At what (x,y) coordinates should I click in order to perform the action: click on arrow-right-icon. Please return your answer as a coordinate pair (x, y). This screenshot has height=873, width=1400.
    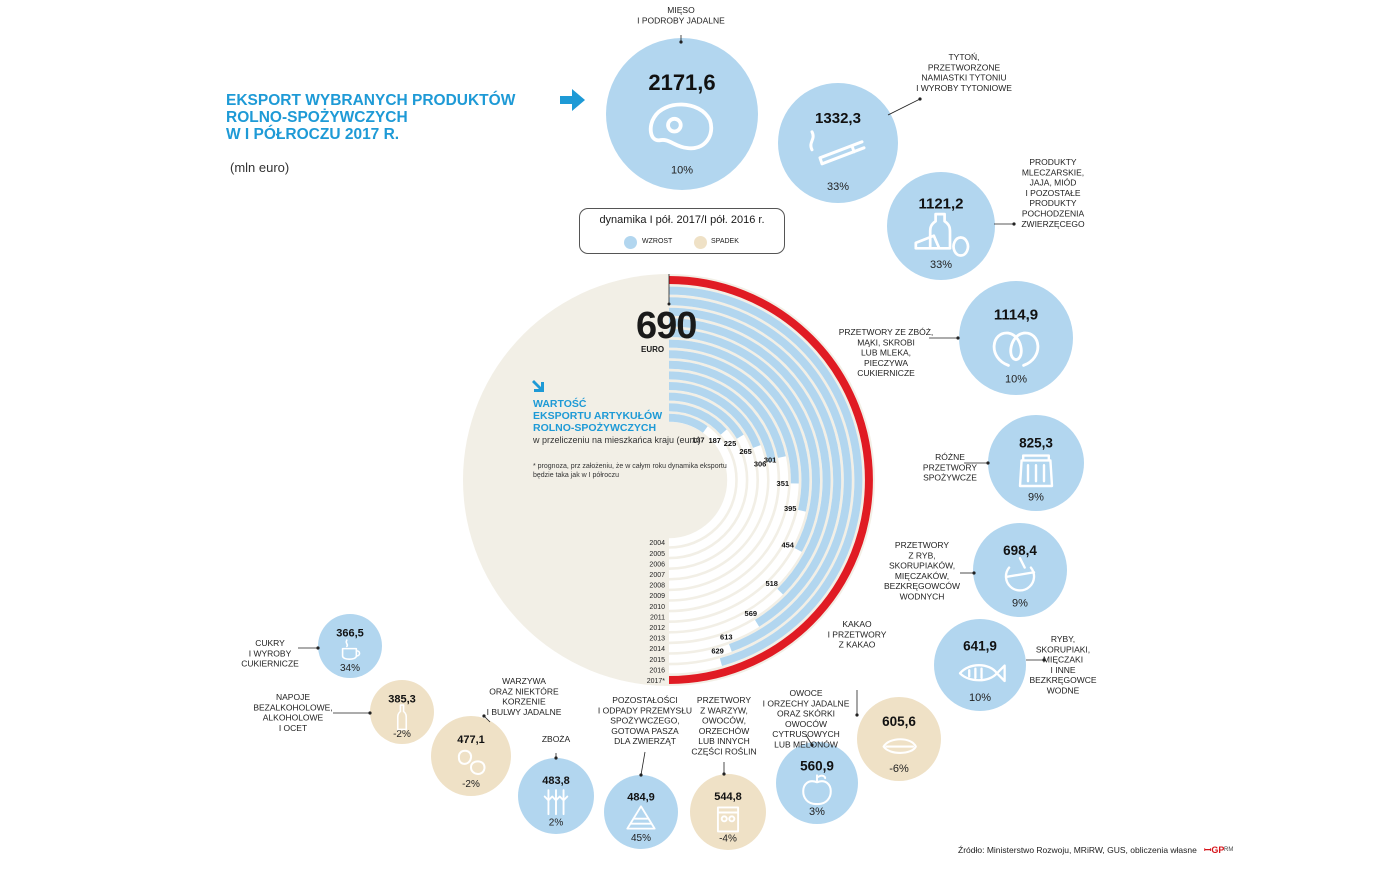
    Looking at the image, I should click on (572, 100).